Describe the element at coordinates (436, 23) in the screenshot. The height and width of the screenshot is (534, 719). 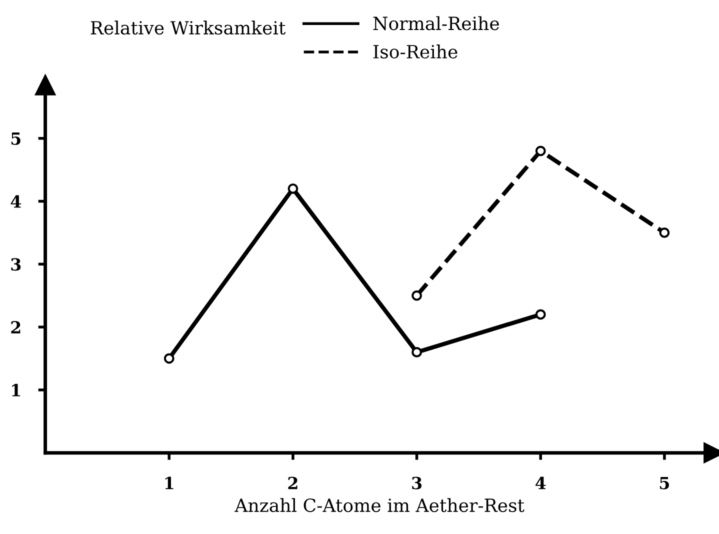
I see `legend-label: Normal-Reihe` at that location.